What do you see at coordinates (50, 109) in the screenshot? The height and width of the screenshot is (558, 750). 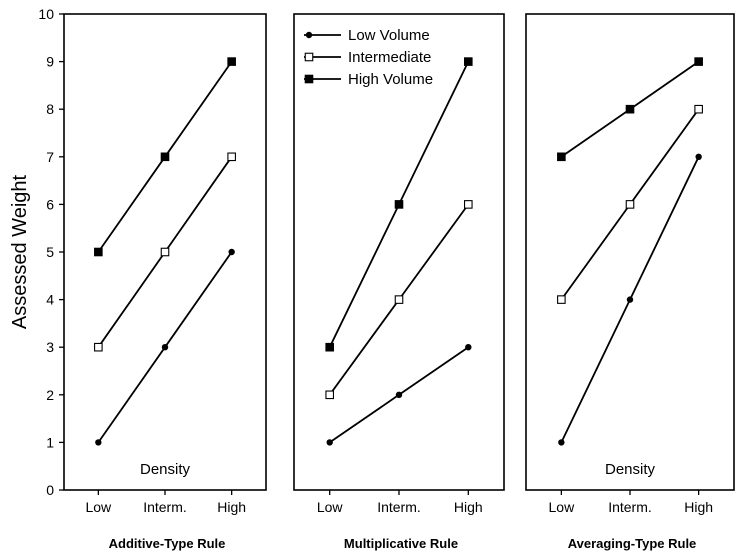 I see `y-tick-label: 8` at bounding box center [50, 109].